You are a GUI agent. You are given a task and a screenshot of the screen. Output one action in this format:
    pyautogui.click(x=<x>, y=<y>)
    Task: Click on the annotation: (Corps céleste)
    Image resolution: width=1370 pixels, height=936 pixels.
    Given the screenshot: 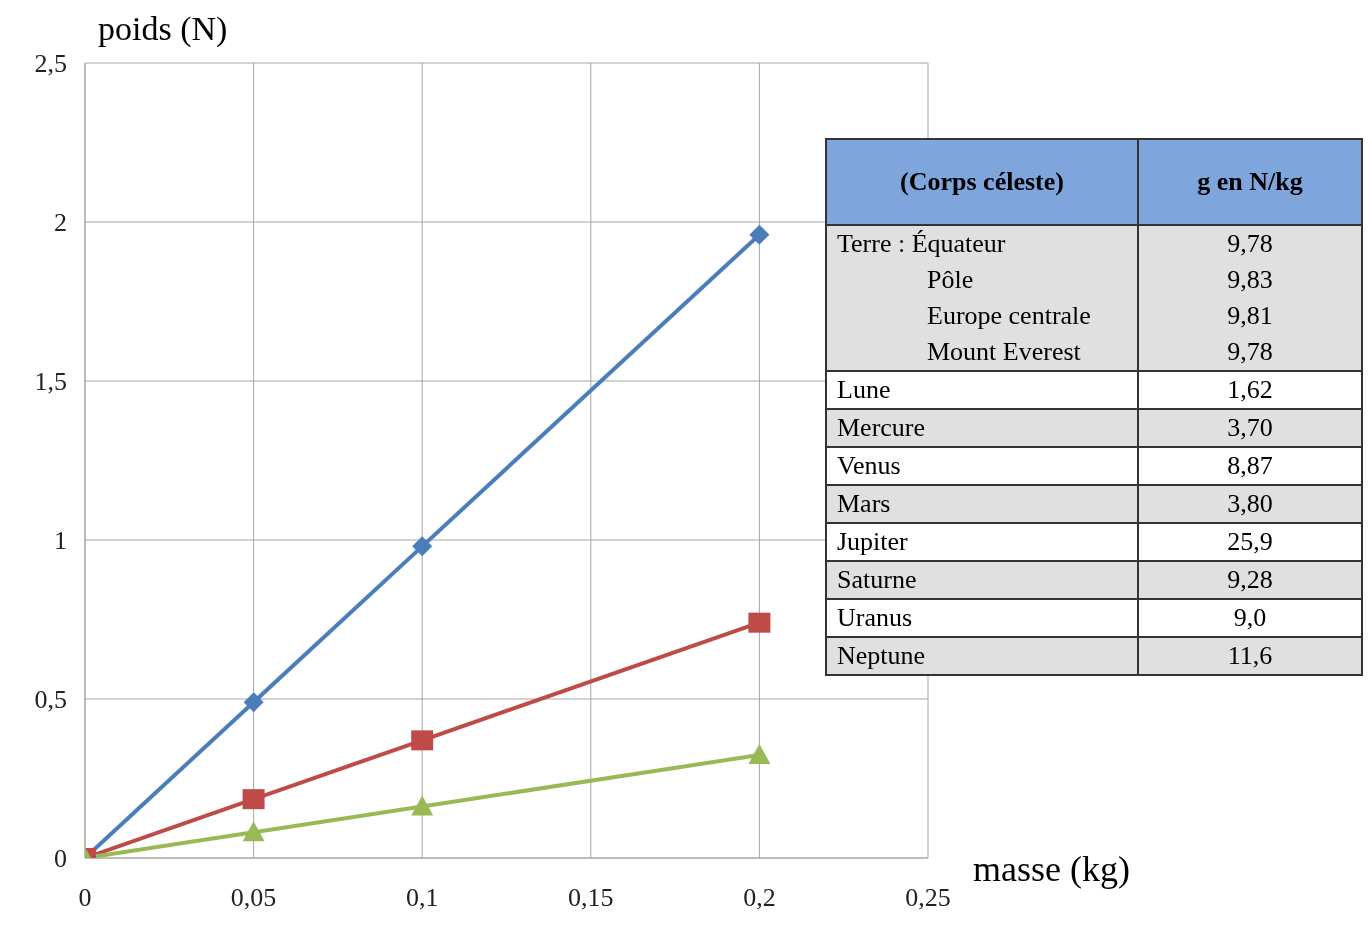 What is the action you would take?
    pyautogui.click(x=982, y=182)
    